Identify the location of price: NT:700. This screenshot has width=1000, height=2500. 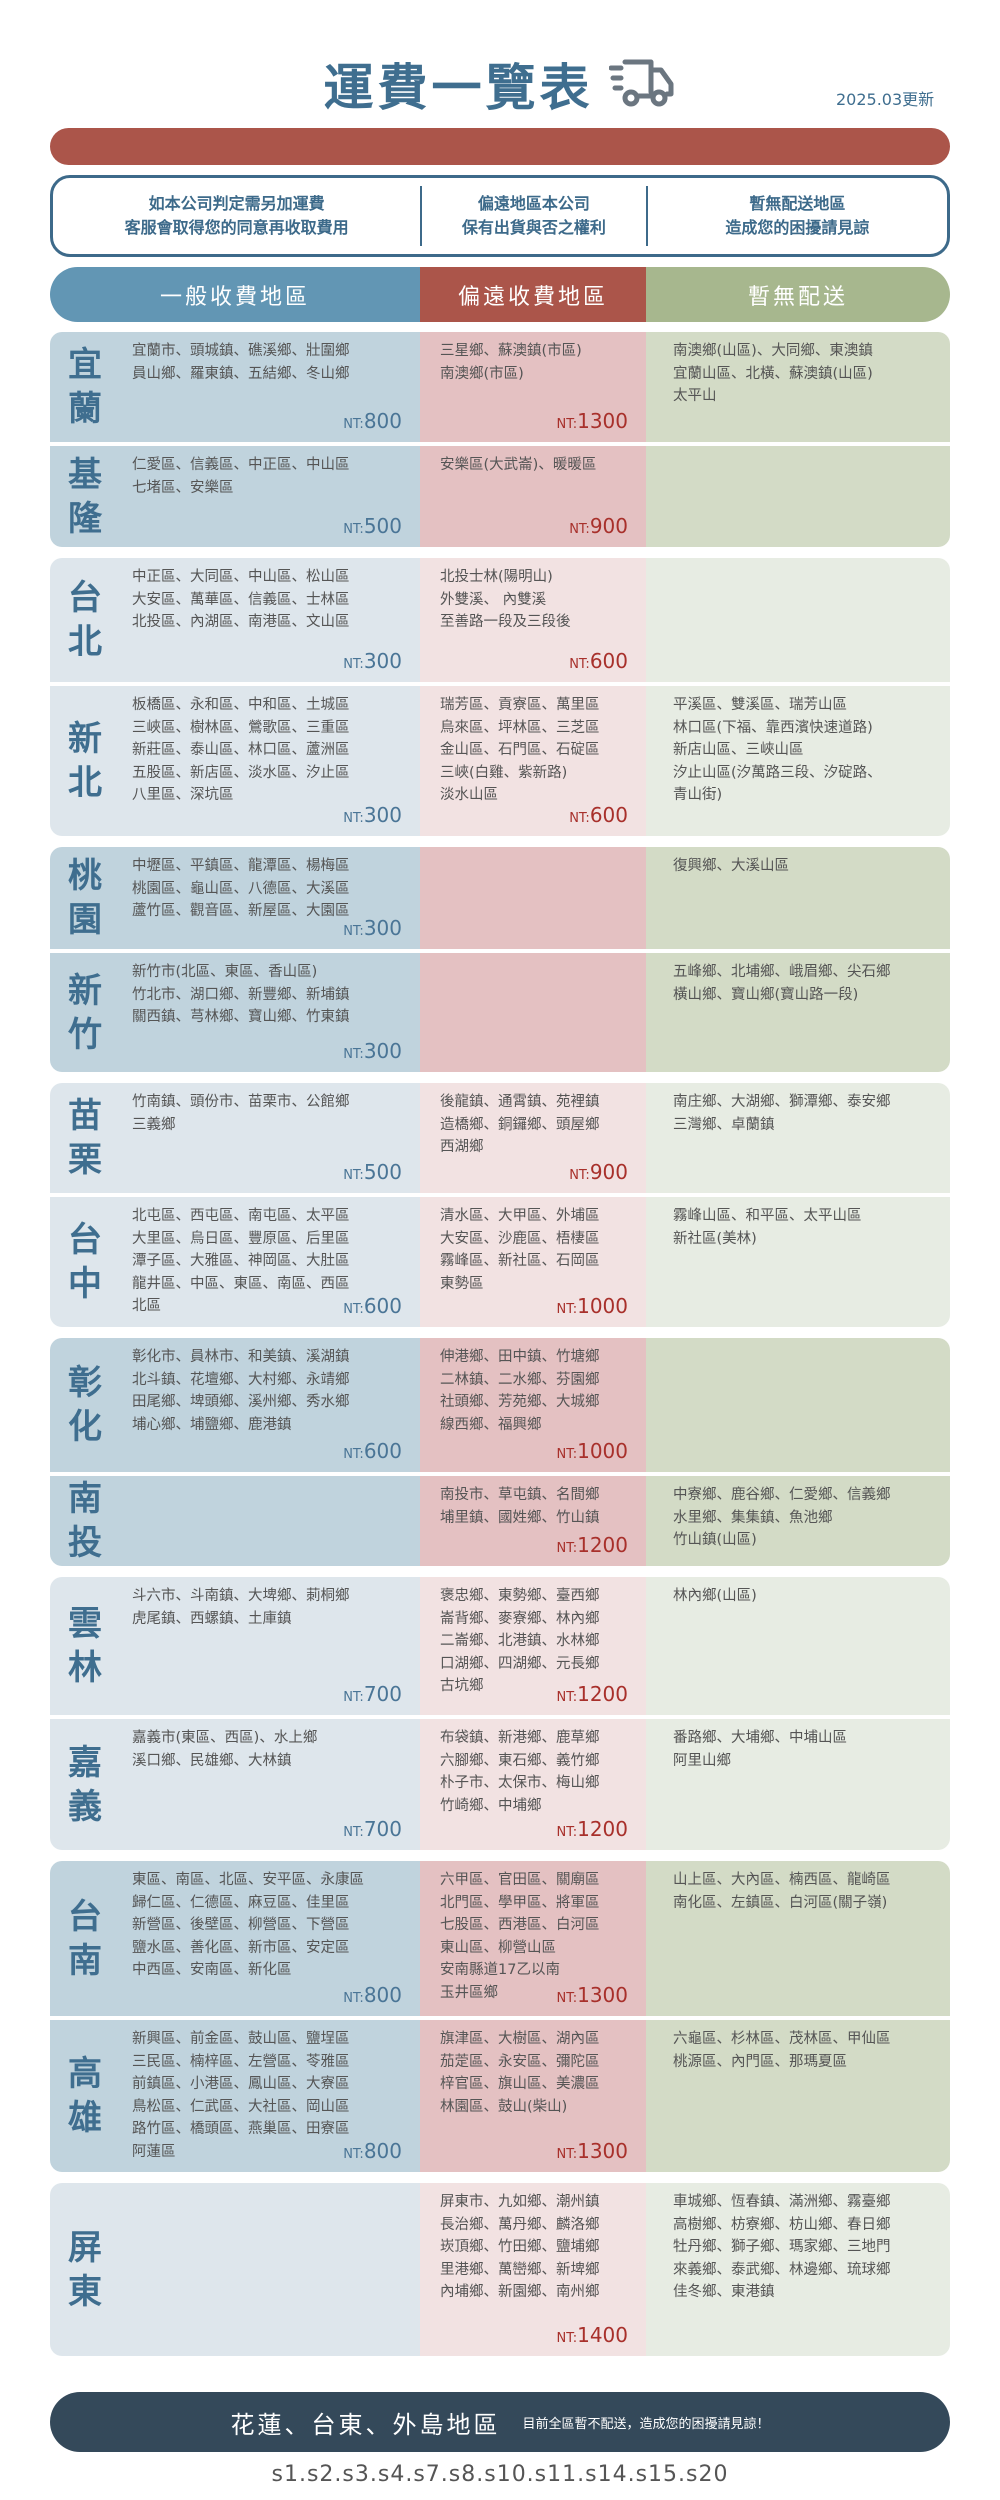
(372, 1696).